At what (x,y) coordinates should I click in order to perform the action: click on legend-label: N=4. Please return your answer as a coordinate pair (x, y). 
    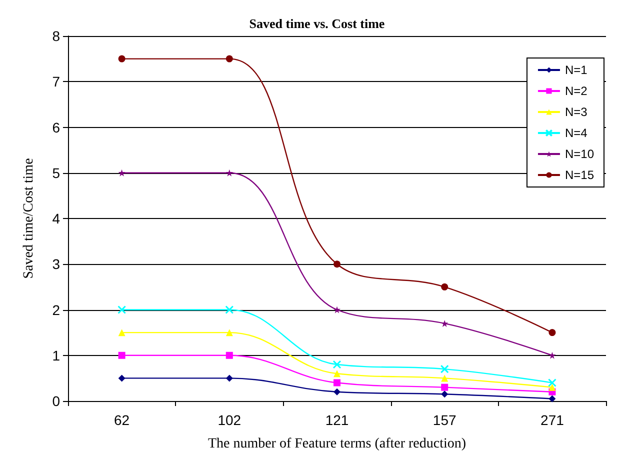
    Looking at the image, I should click on (576, 133).